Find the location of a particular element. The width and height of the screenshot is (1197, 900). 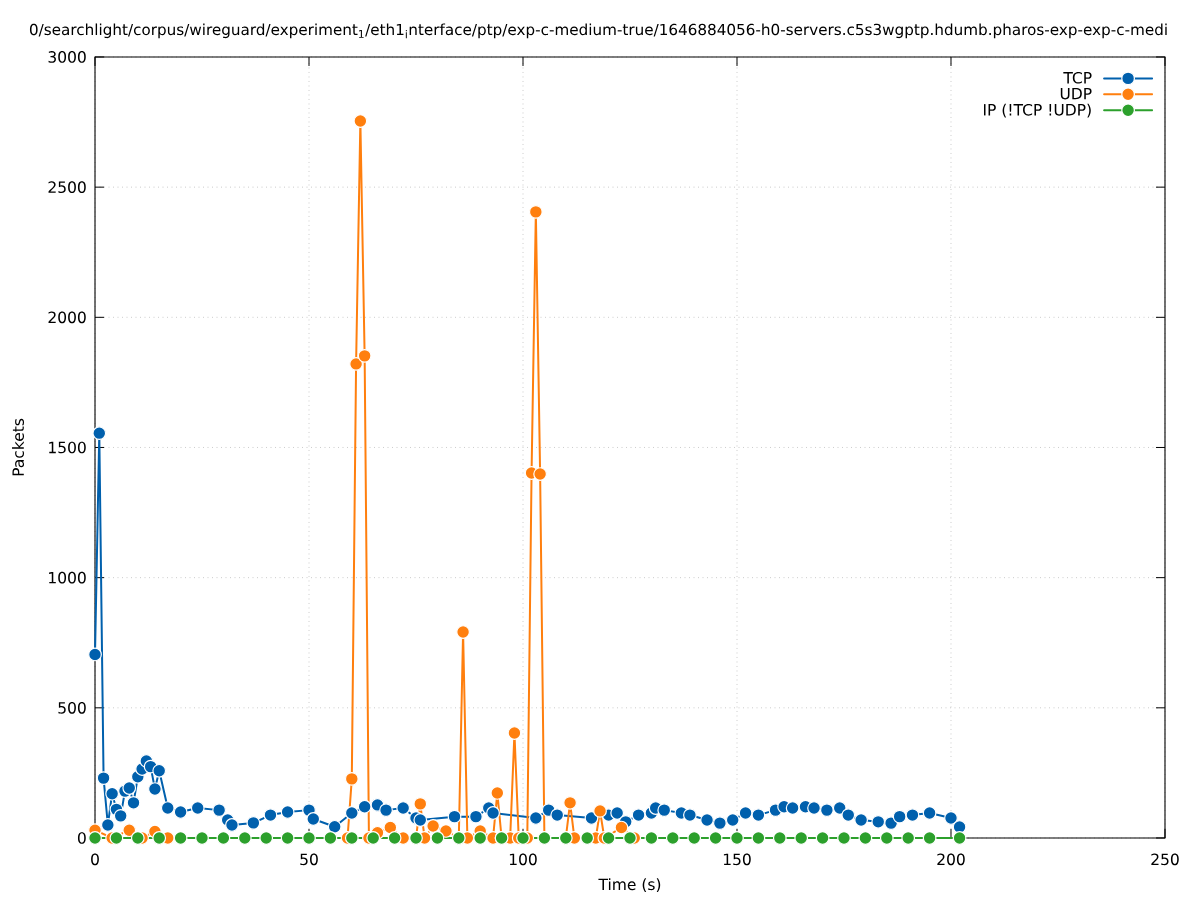

y-tick-label: 0 is located at coordinates (81, 838).